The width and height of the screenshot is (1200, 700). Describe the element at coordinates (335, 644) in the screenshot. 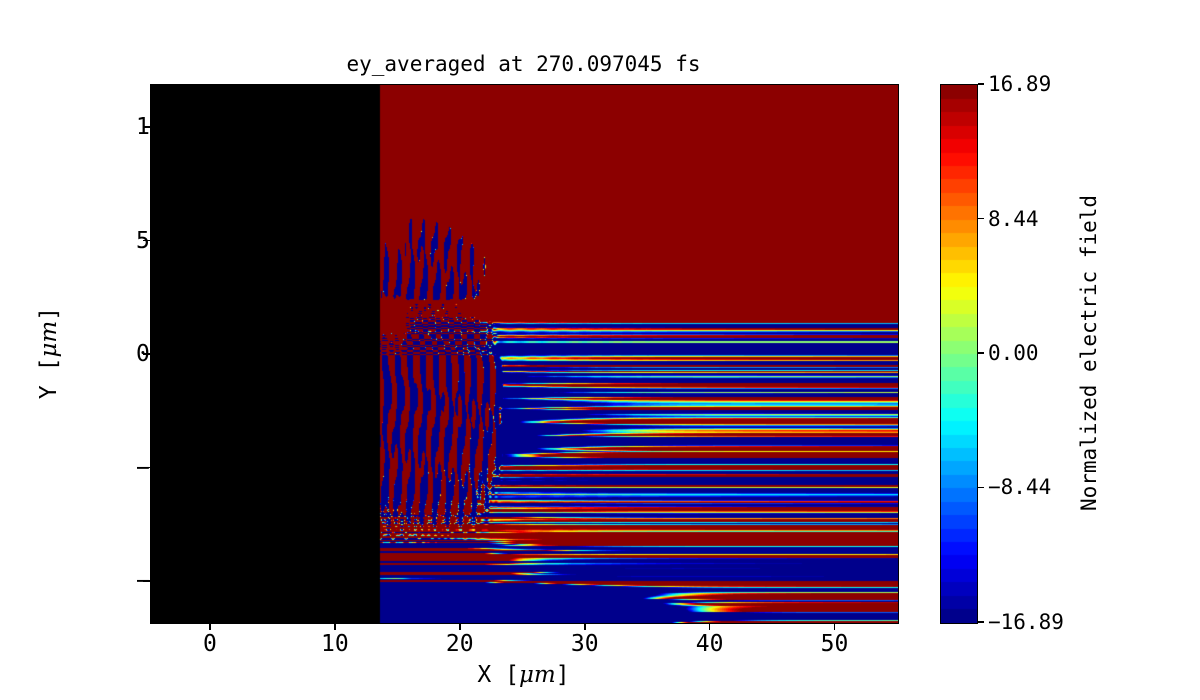

I see `x-tick-label: 10` at that location.